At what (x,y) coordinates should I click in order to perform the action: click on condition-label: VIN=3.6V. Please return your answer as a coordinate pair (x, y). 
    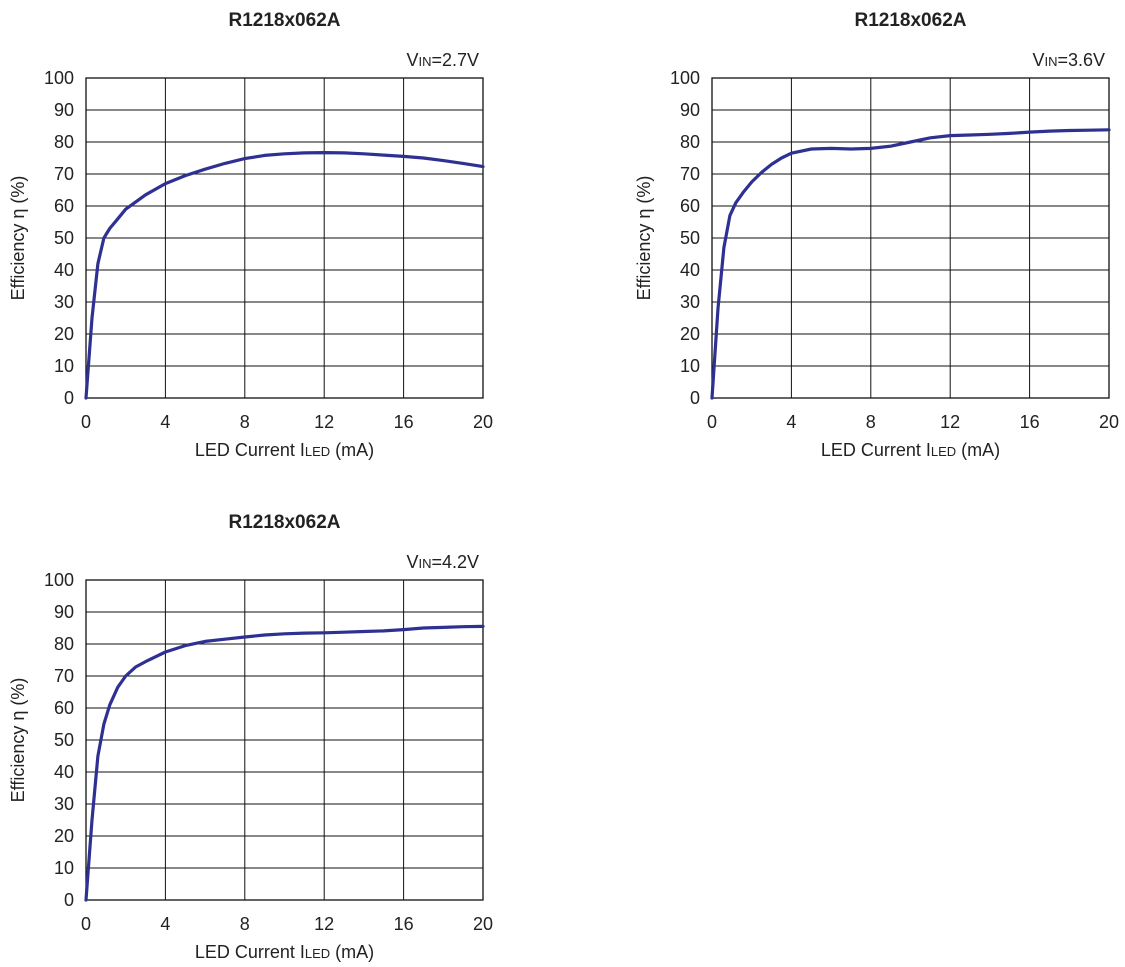
    Looking at the image, I should click on (1068, 60).